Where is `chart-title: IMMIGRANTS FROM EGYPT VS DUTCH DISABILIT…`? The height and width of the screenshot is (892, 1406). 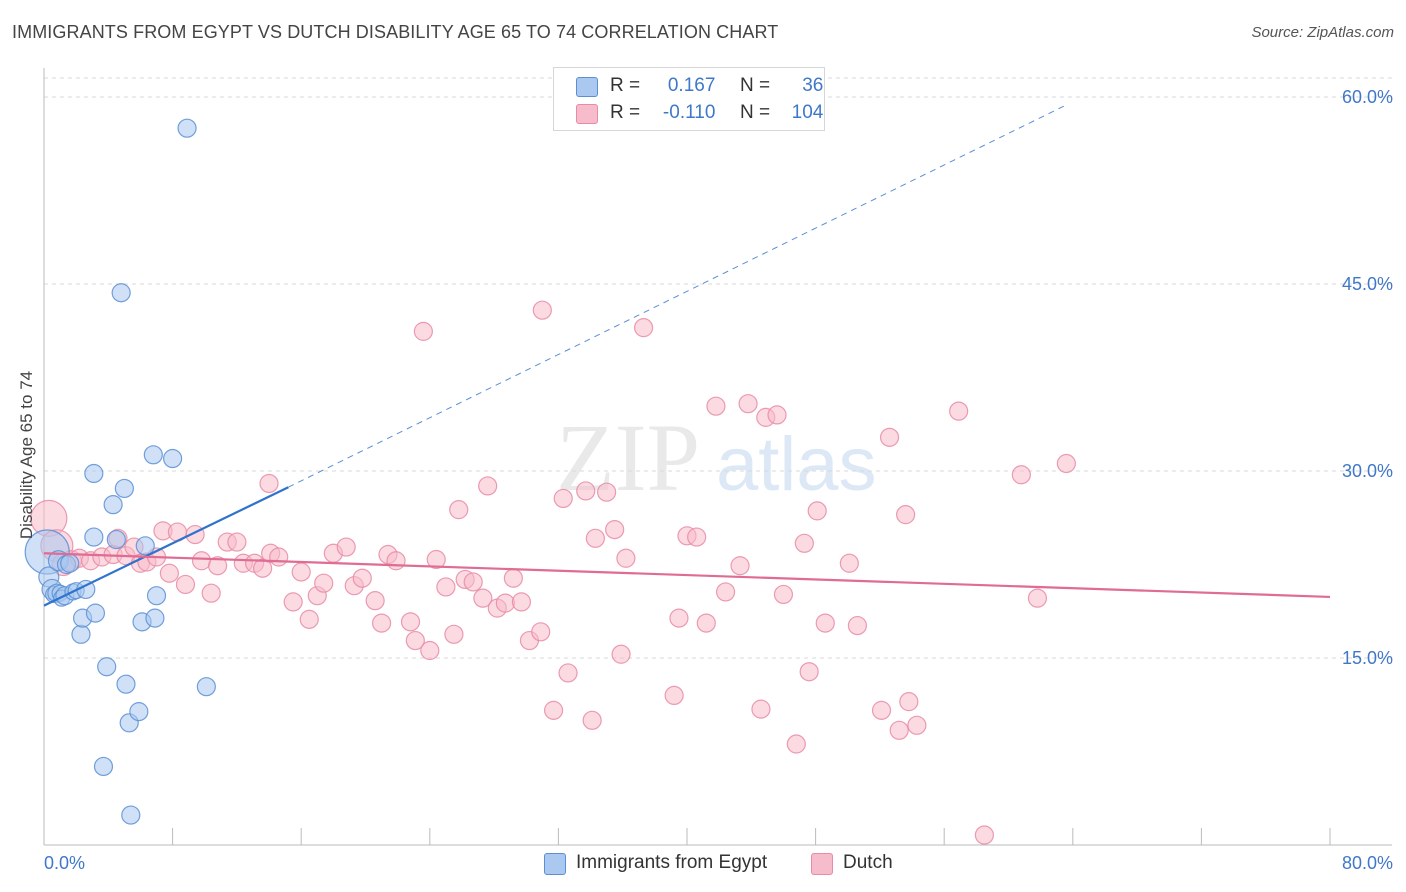
chart-title: IMMIGRANTS FROM EGYPT VS DUTCH DISABILIT… is located at coordinates (395, 32).